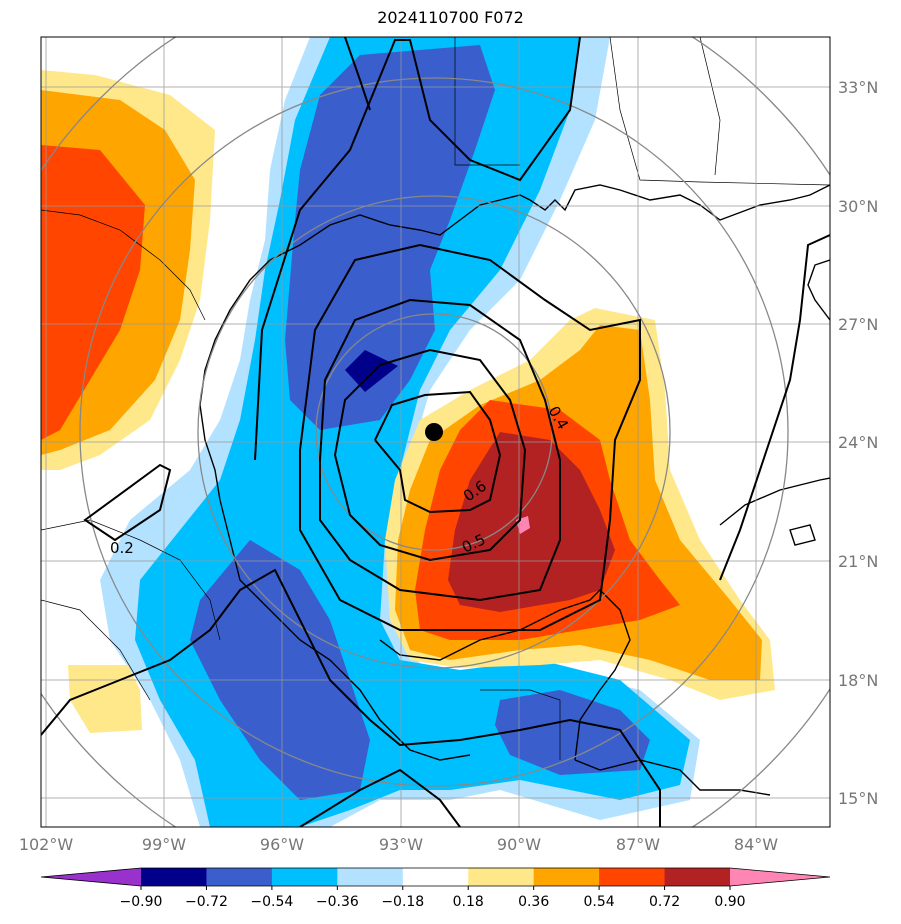 The width and height of the screenshot is (901, 924). What do you see at coordinates (729, 902) in the screenshot?
I see `colorbar-tick-label: 0.90` at bounding box center [729, 902].